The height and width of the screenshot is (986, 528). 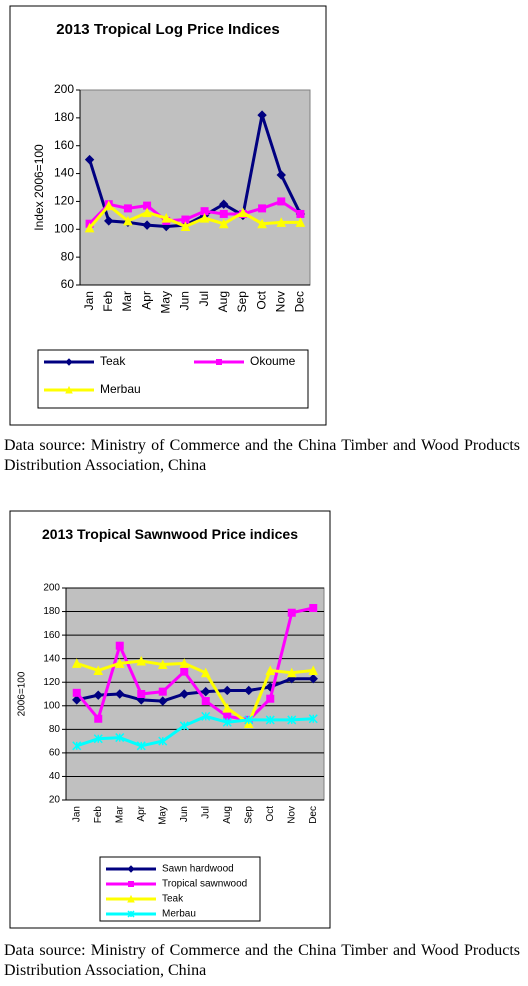 I want to click on legend-label: Sawn hardwood, so click(x=198, y=869).